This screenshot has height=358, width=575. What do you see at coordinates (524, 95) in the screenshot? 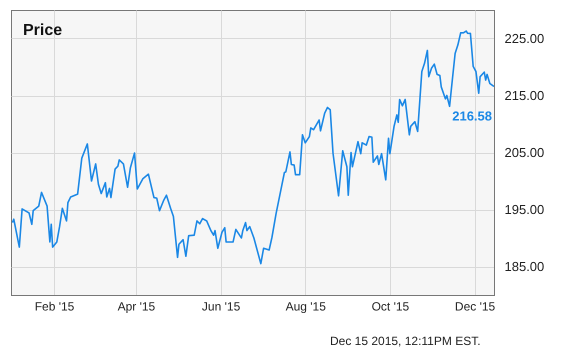
I see `y-tick-label: 215.00` at bounding box center [524, 95].